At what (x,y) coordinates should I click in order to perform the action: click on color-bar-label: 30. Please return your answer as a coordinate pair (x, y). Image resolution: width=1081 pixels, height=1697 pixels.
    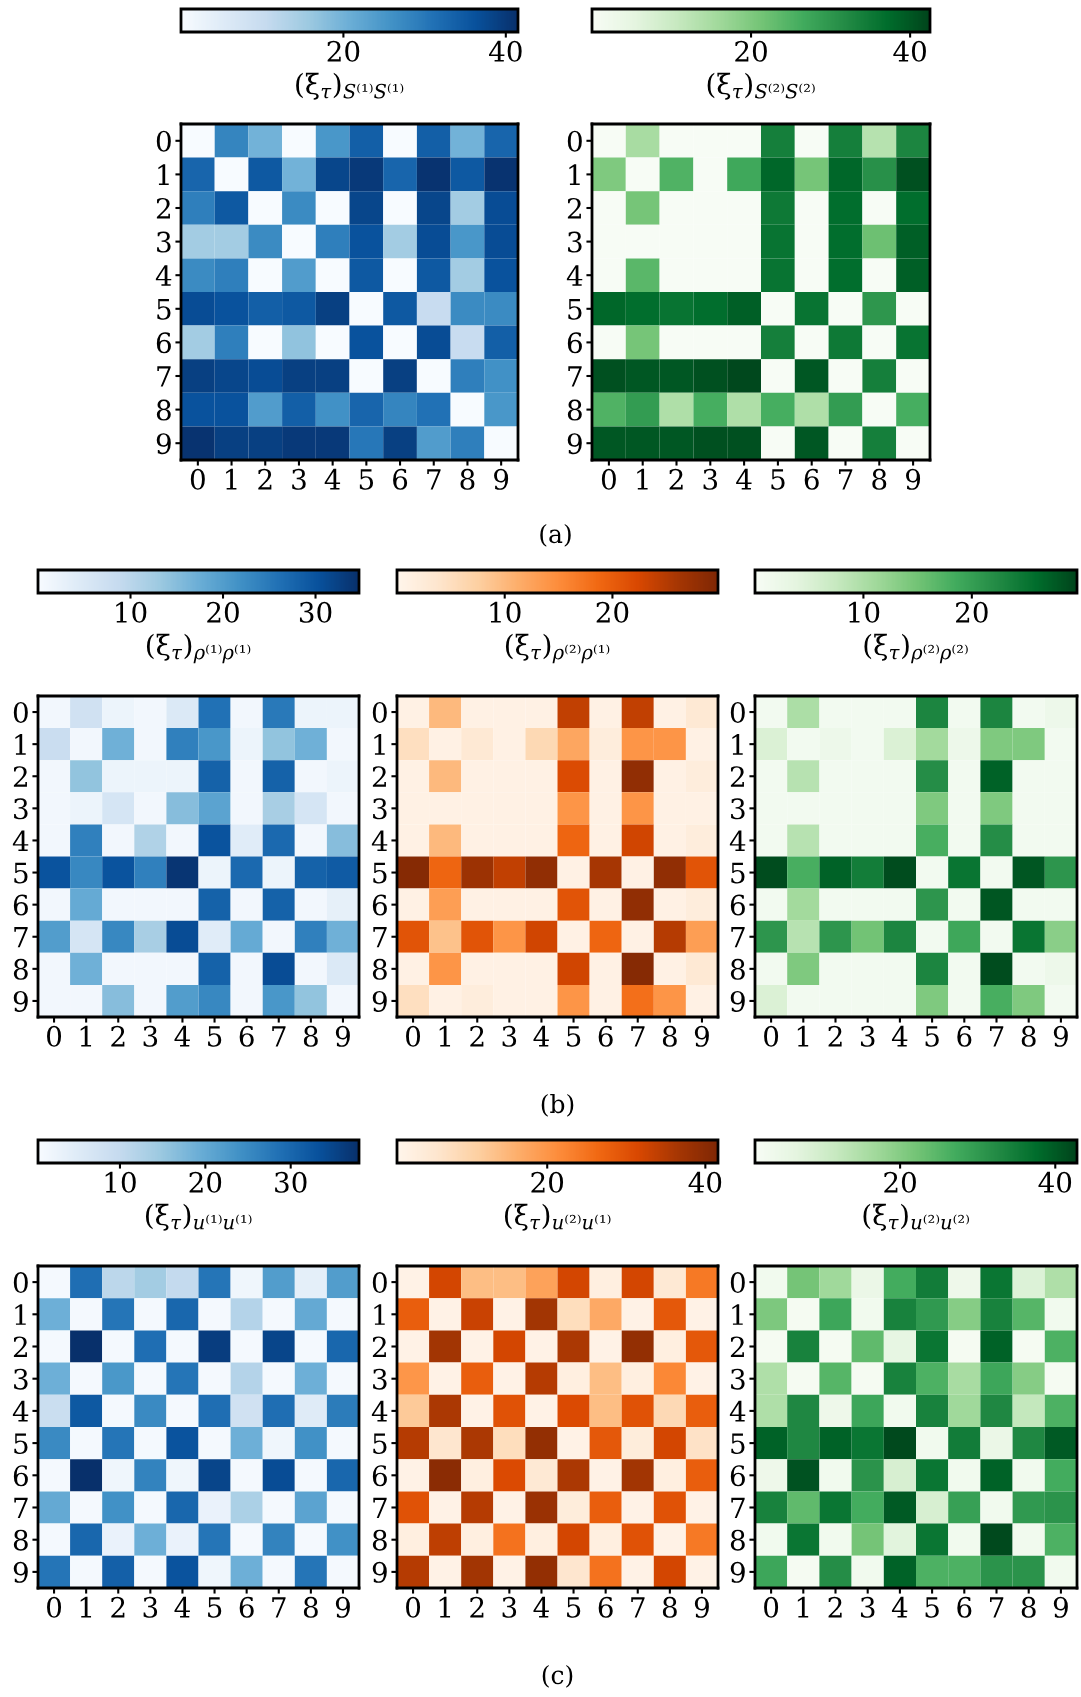
    Looking at the image, I should click on (291, 1182).